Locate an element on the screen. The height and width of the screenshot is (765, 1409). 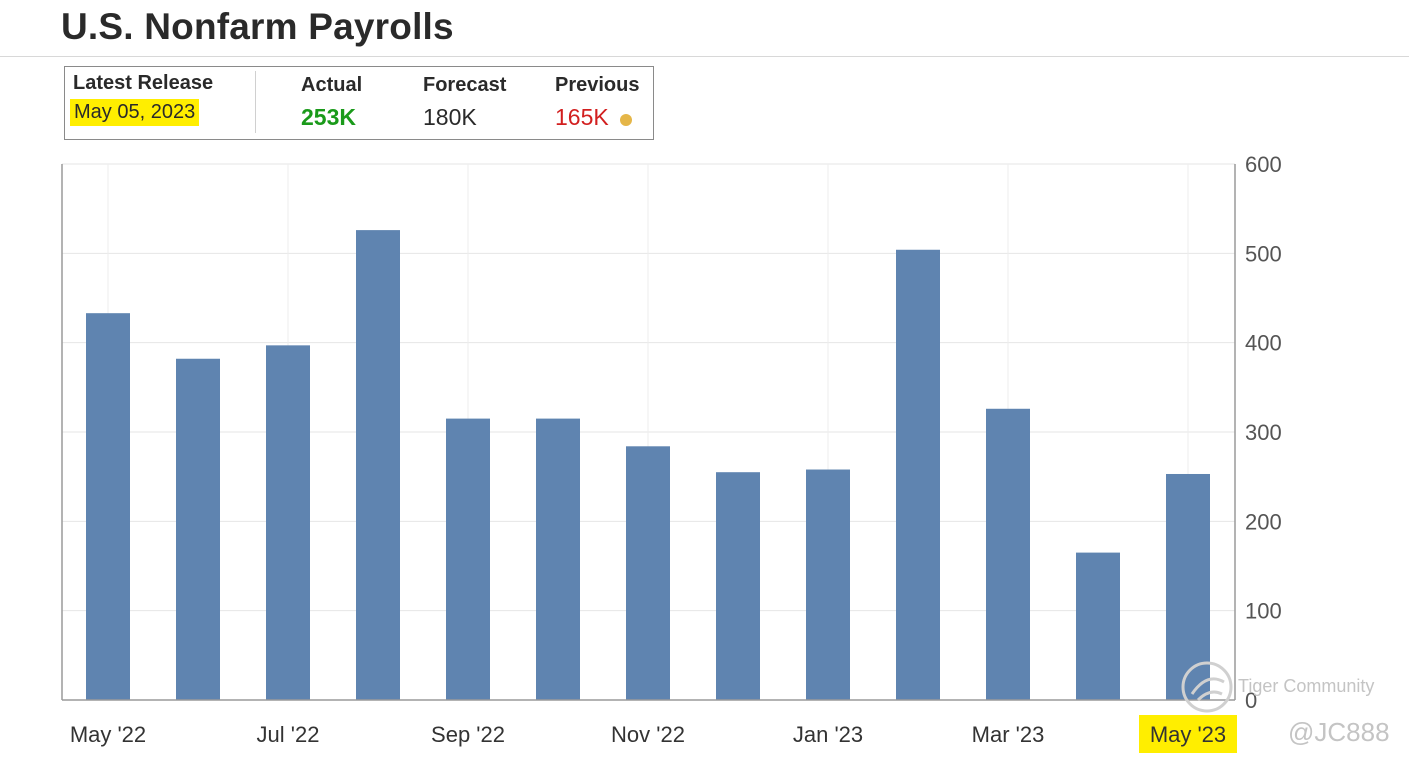
y-tick-label-2: 200 is located at coordinates (1263, 521).